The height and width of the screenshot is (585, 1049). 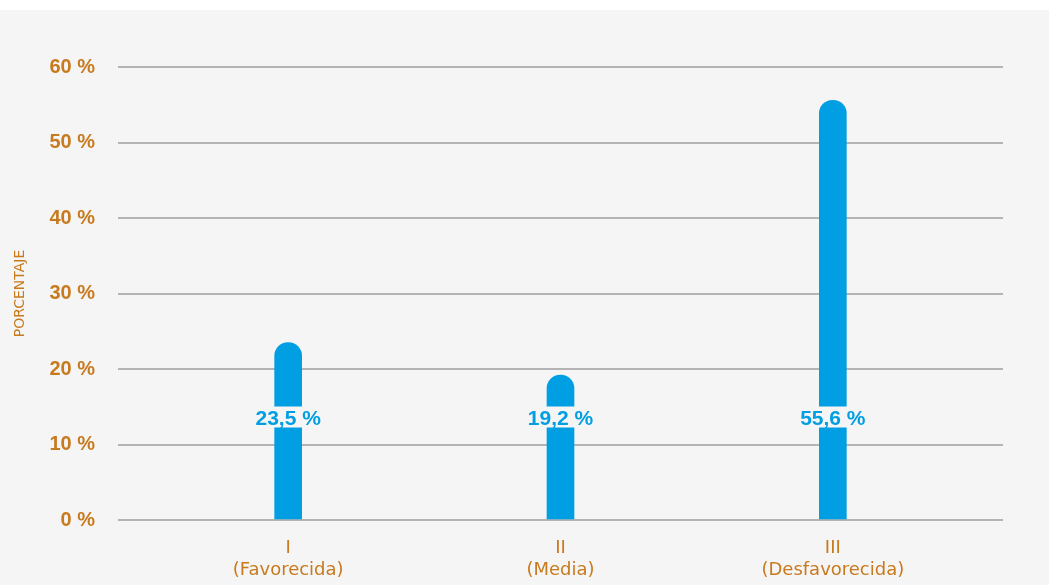 I want to click on y-tick-label: 60 %, so click(x=72, y=65).